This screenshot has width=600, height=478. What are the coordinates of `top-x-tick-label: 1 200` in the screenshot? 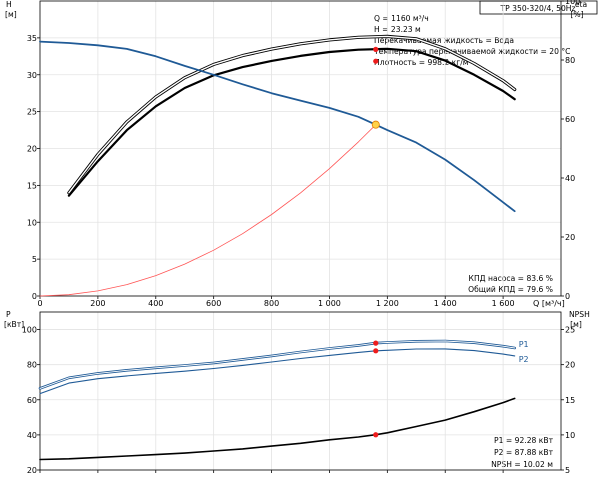 It's located at (387, 303).